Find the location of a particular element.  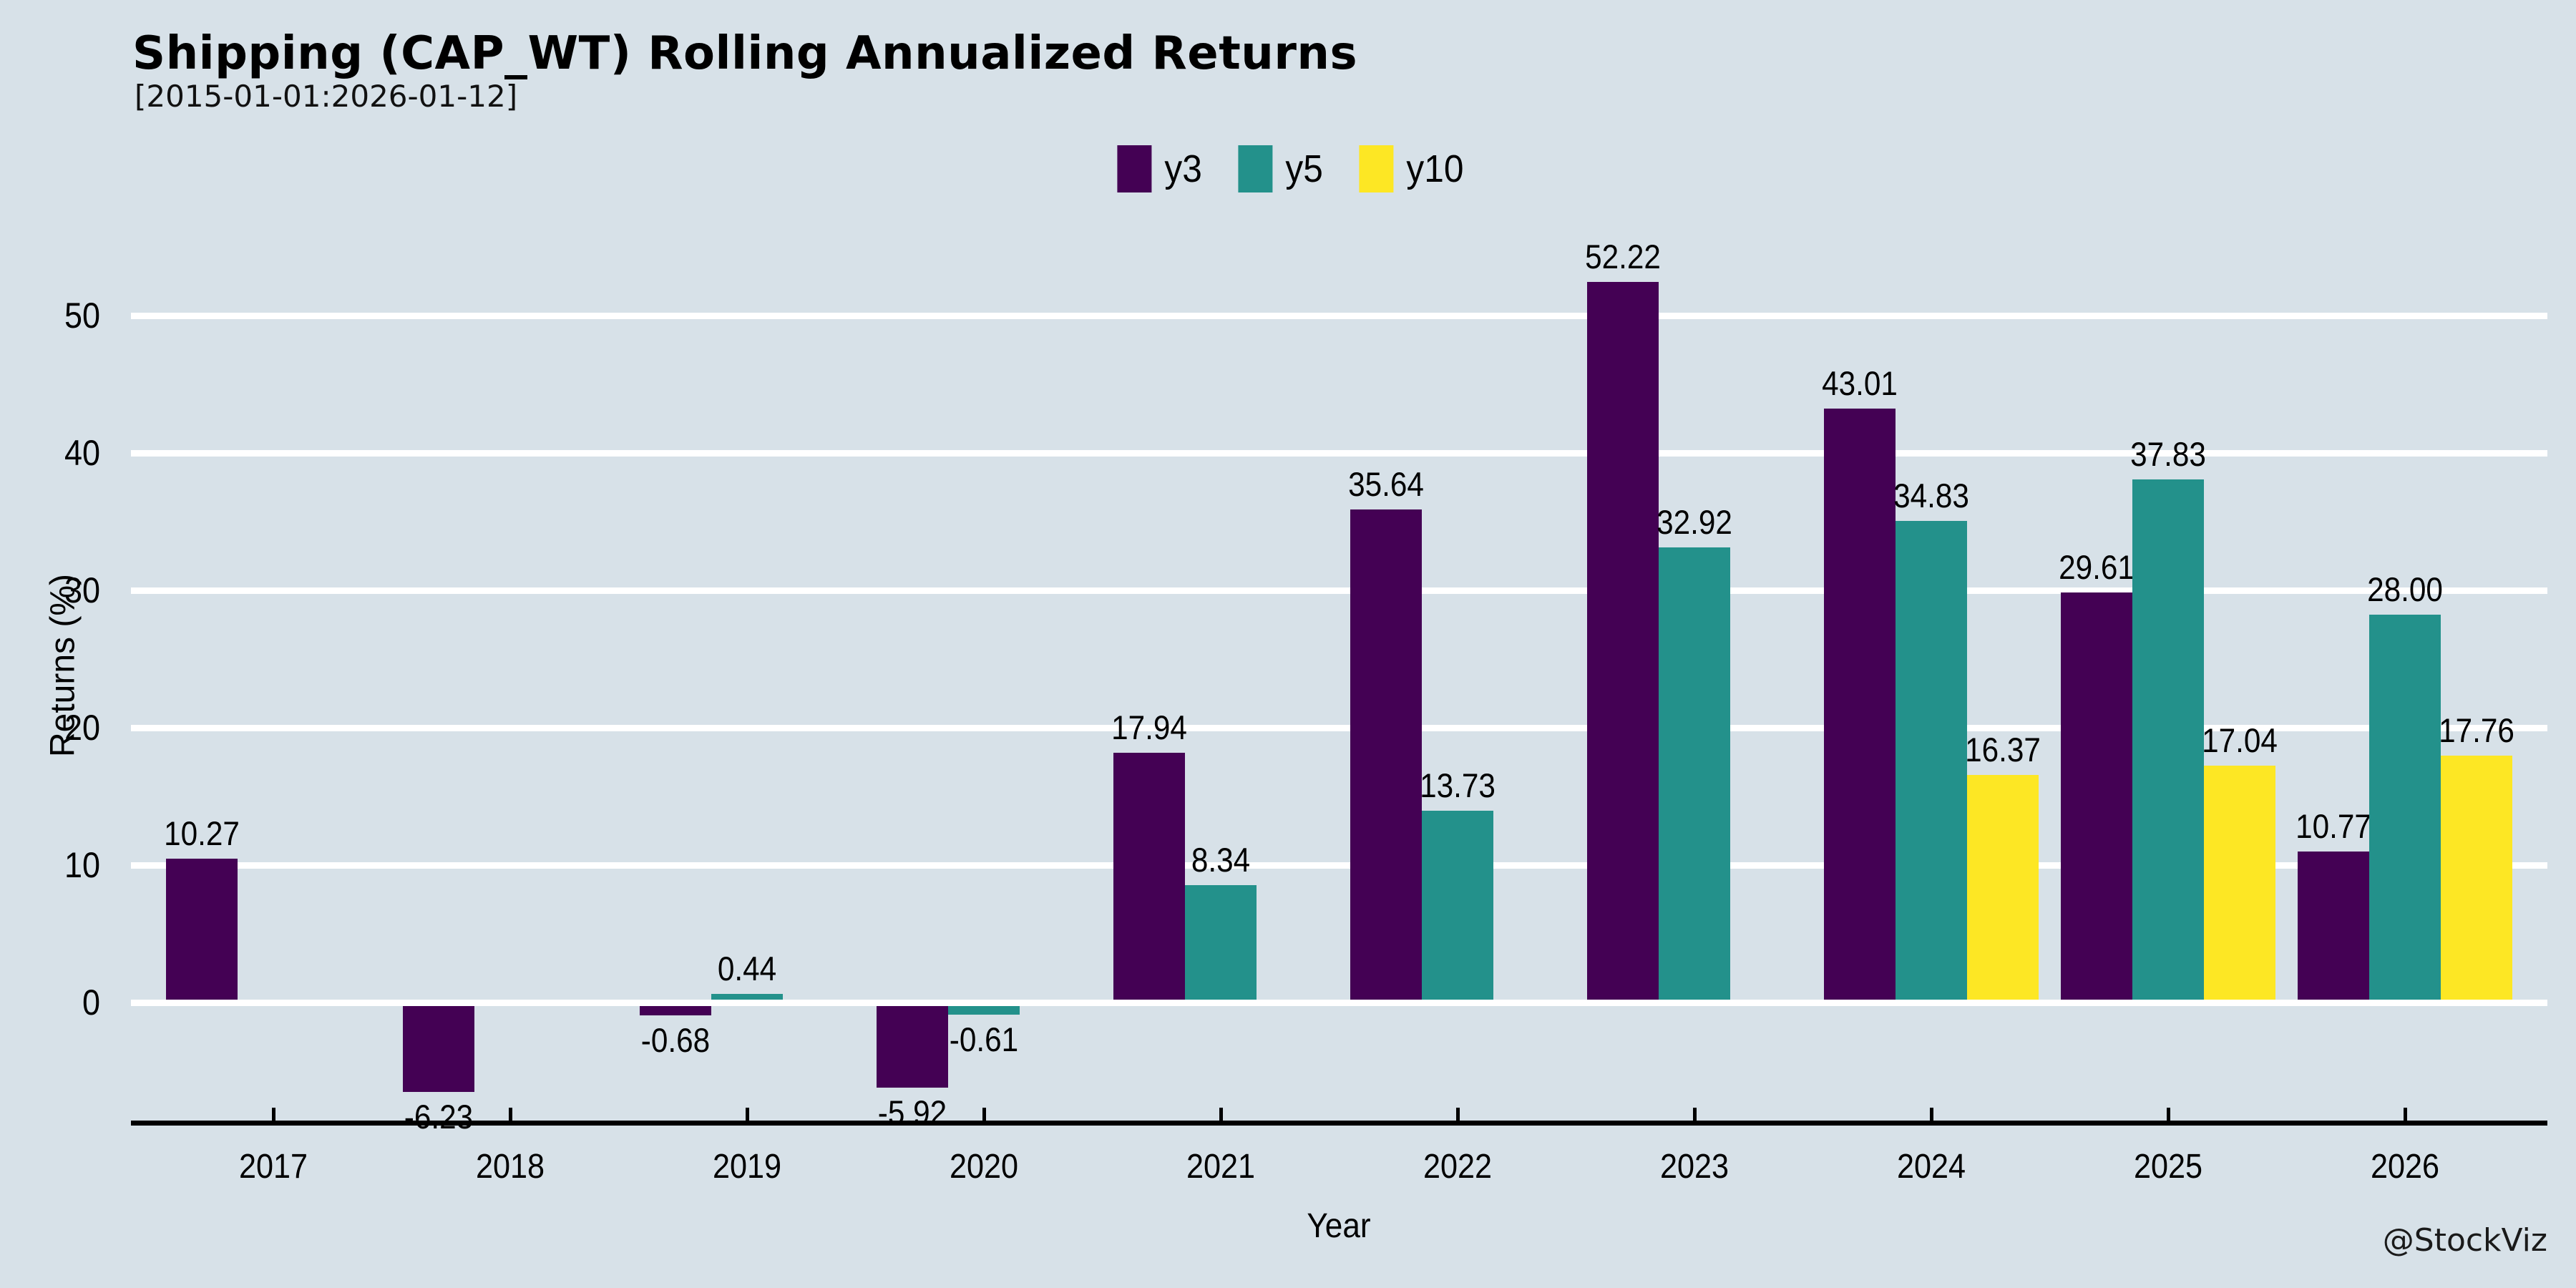

bar-value-label: -6.23 is located at coordinates (439, 1116).